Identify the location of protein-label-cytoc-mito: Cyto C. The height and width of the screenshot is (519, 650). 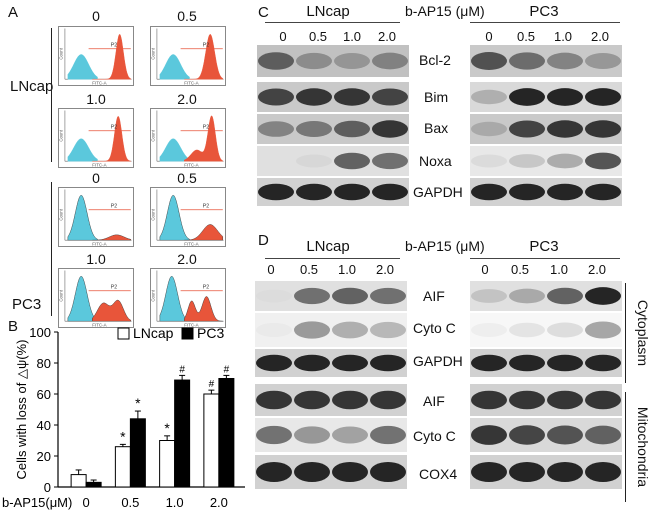
(434, 436).